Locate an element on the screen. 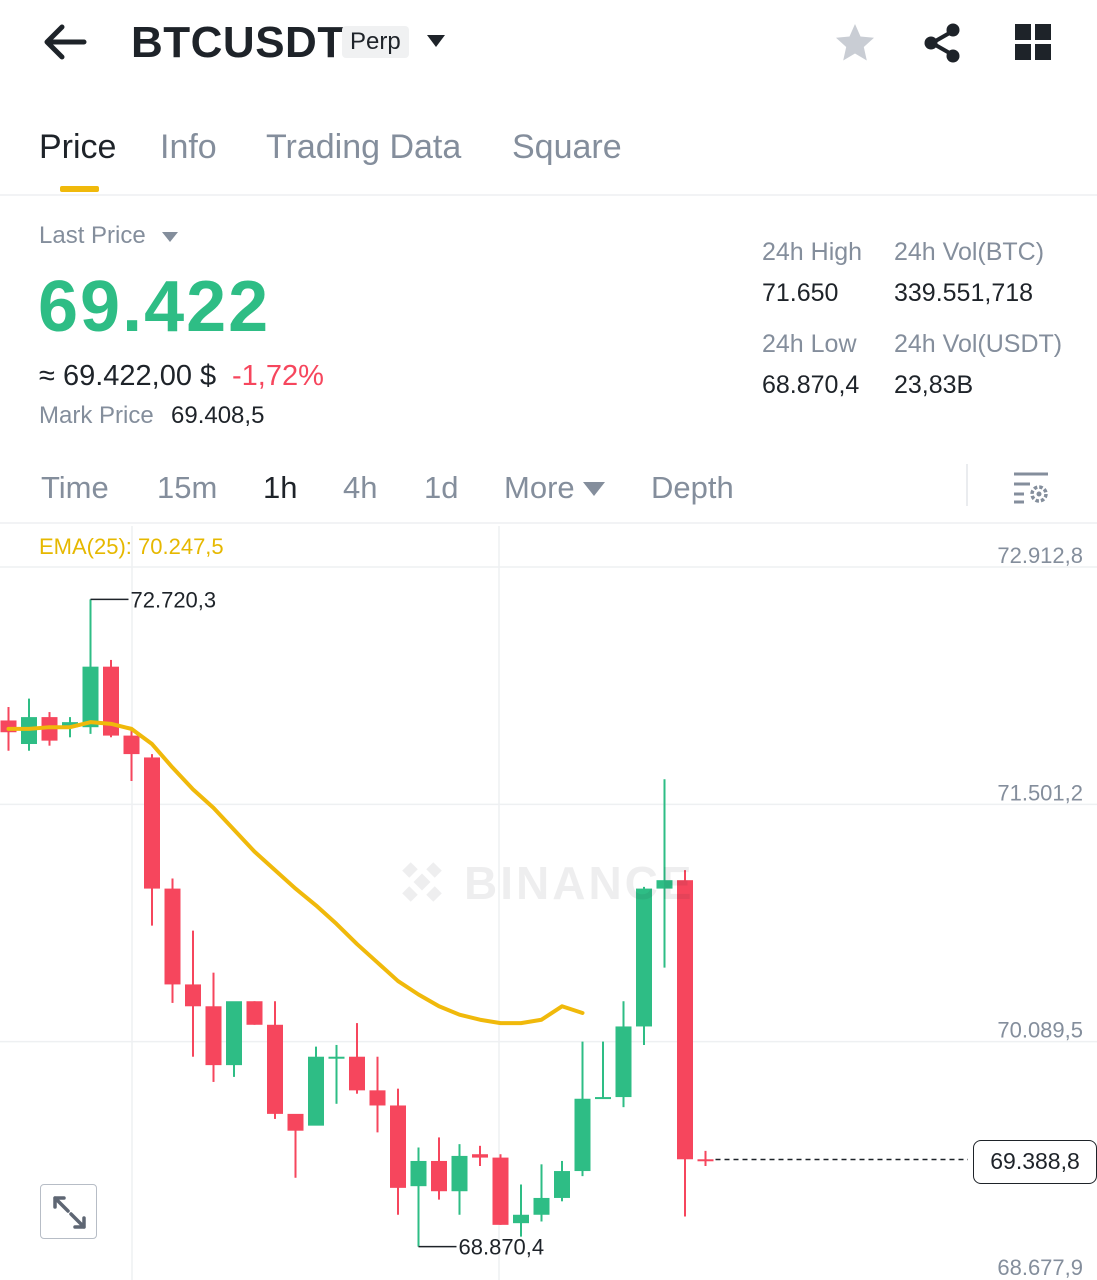 The image size is (1097, 1280). share-icon is located at coordinates (943, 43).